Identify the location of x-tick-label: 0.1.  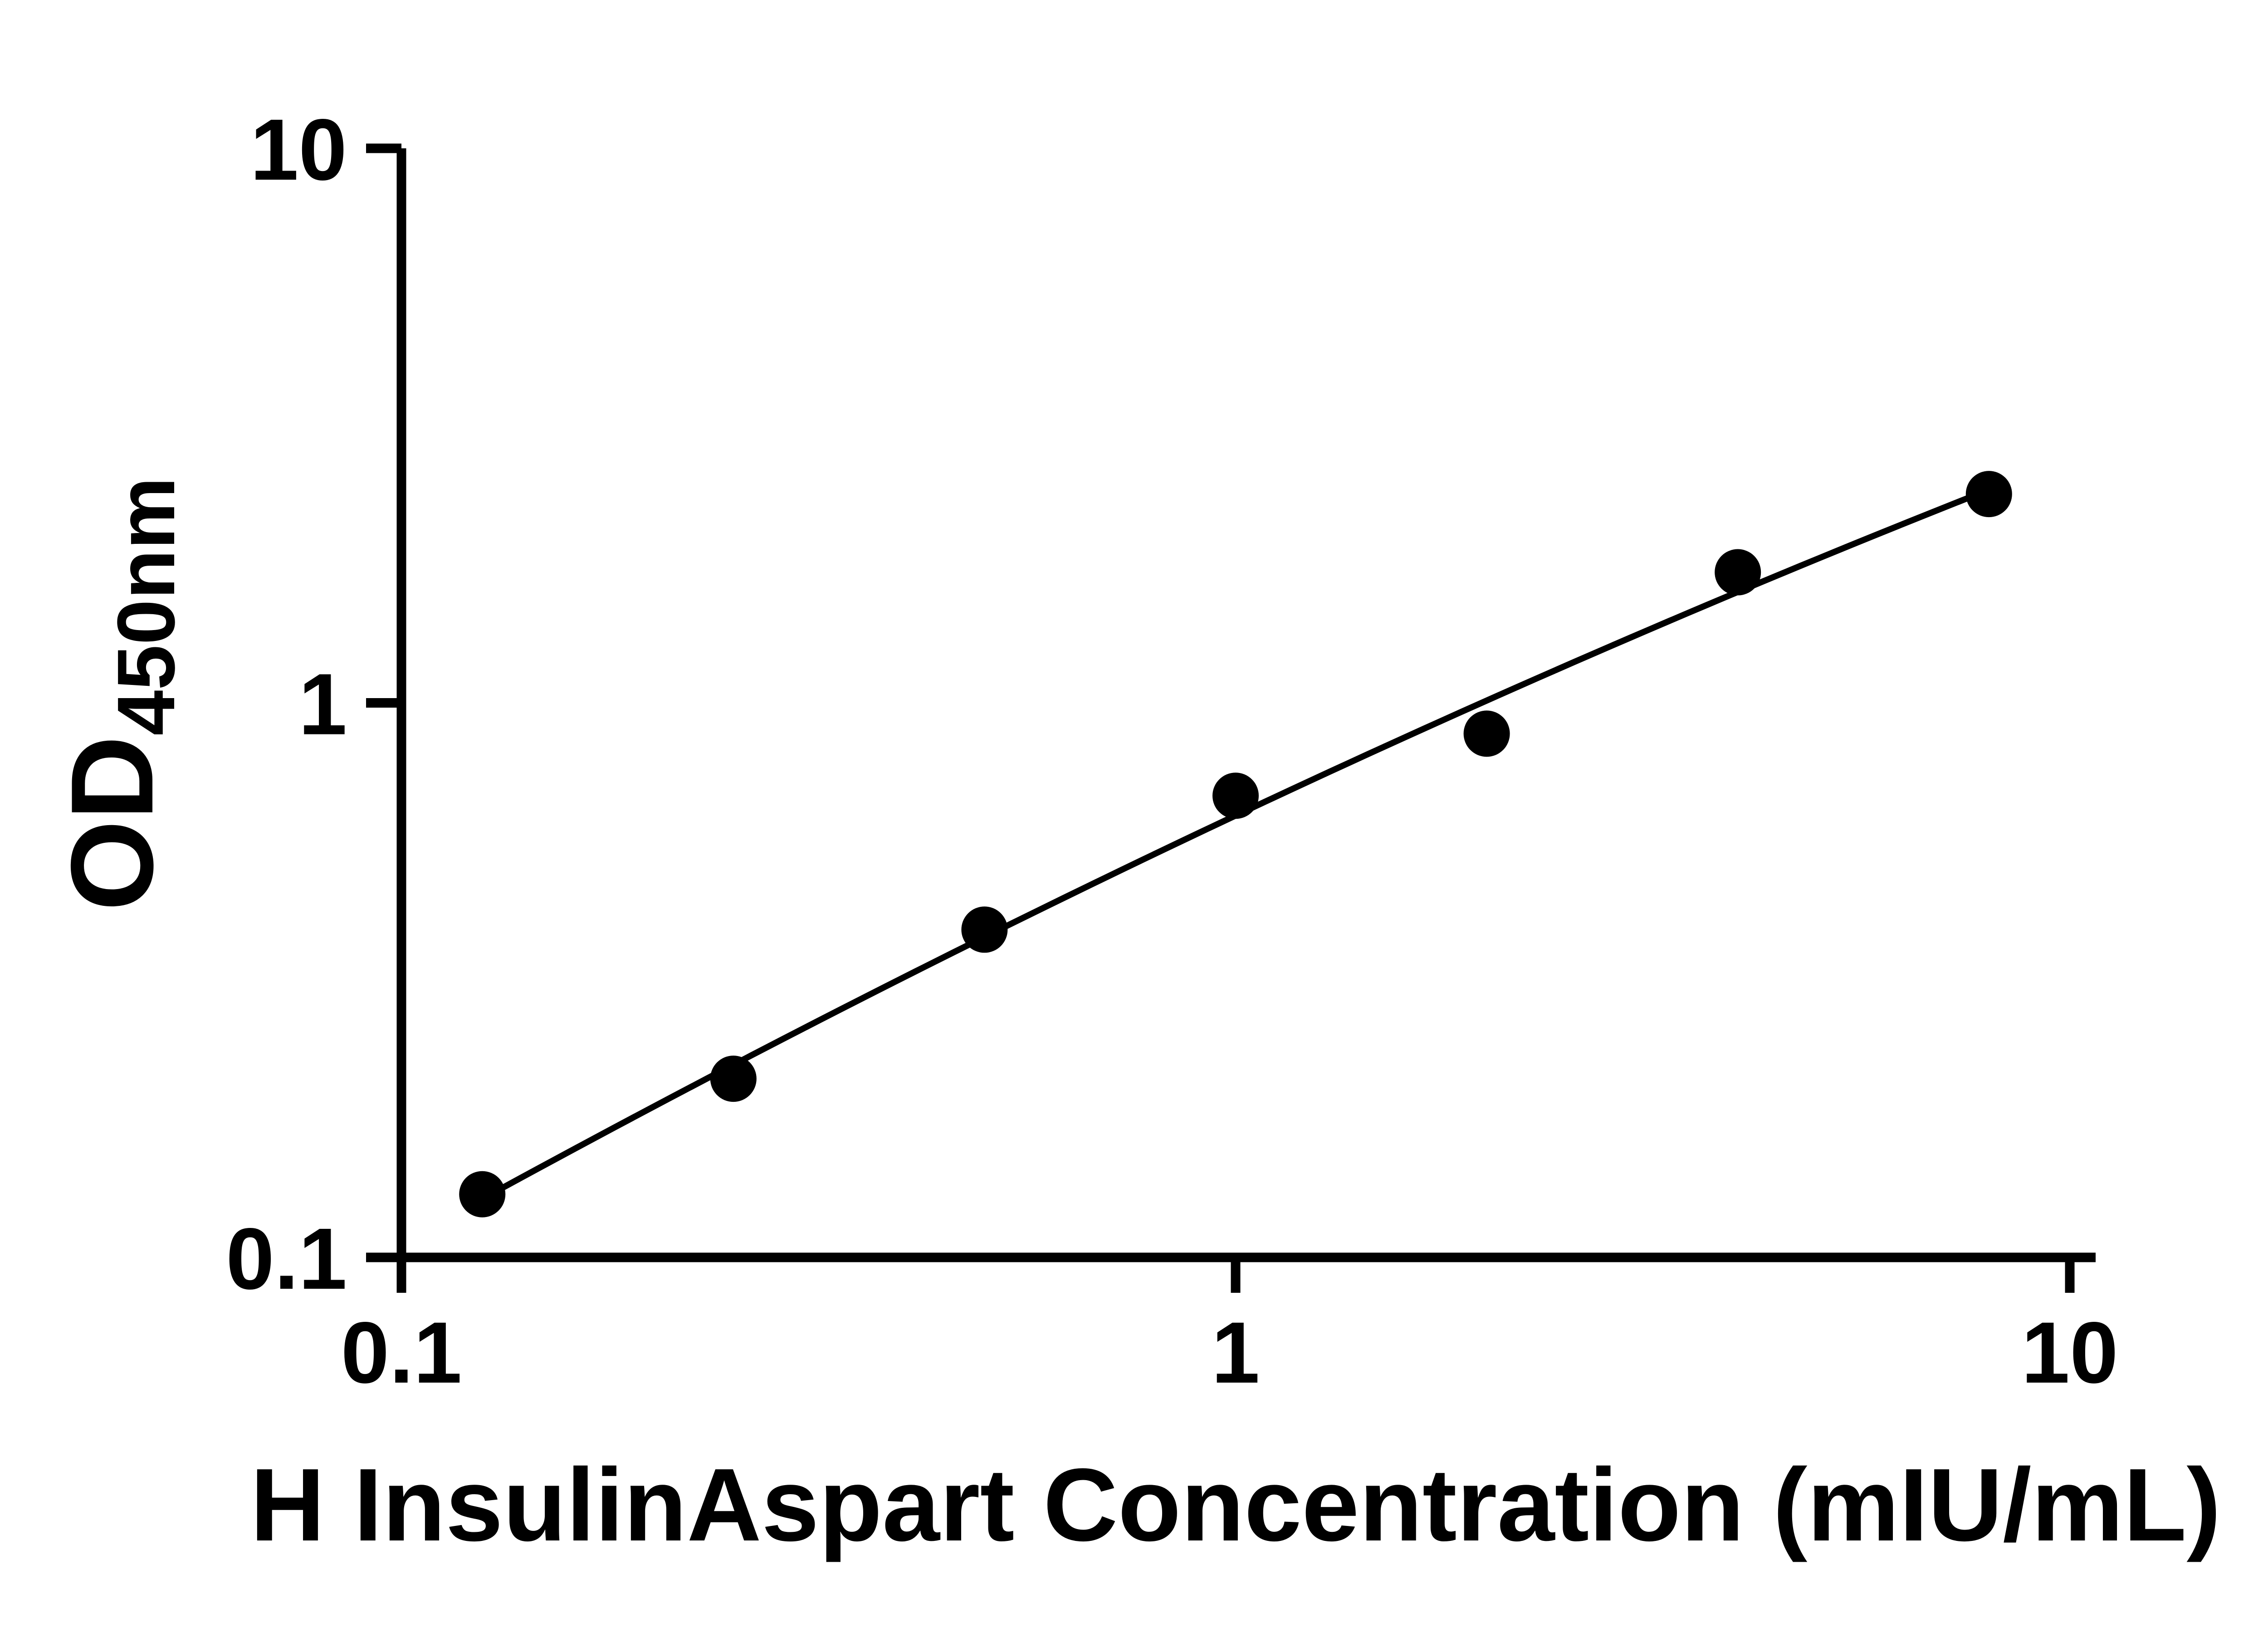
(401, 1352).